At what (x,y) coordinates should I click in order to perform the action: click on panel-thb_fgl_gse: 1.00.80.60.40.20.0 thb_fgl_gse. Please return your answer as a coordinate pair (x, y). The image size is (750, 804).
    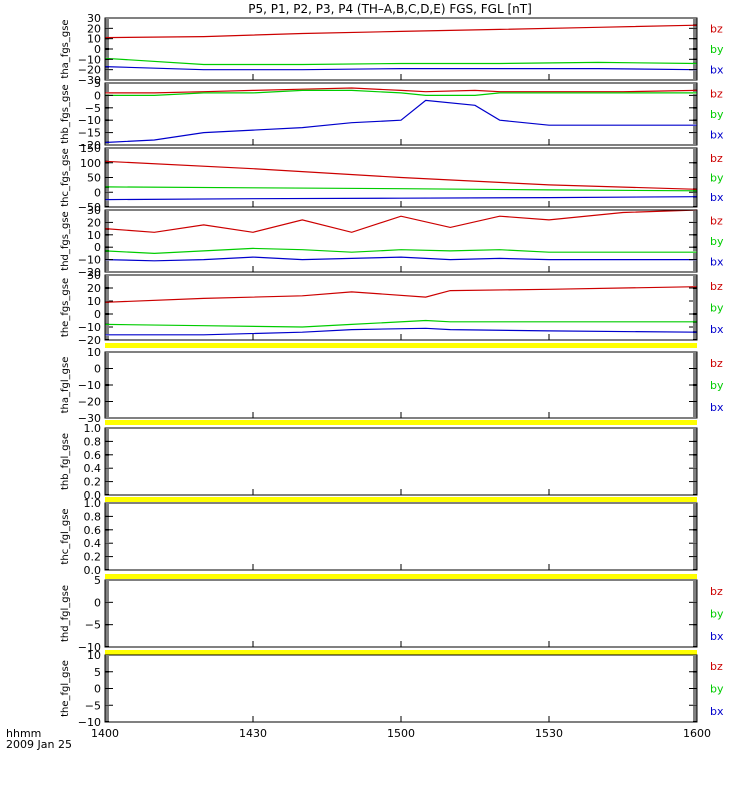
    Looking at the image, I should click on (379, 462).